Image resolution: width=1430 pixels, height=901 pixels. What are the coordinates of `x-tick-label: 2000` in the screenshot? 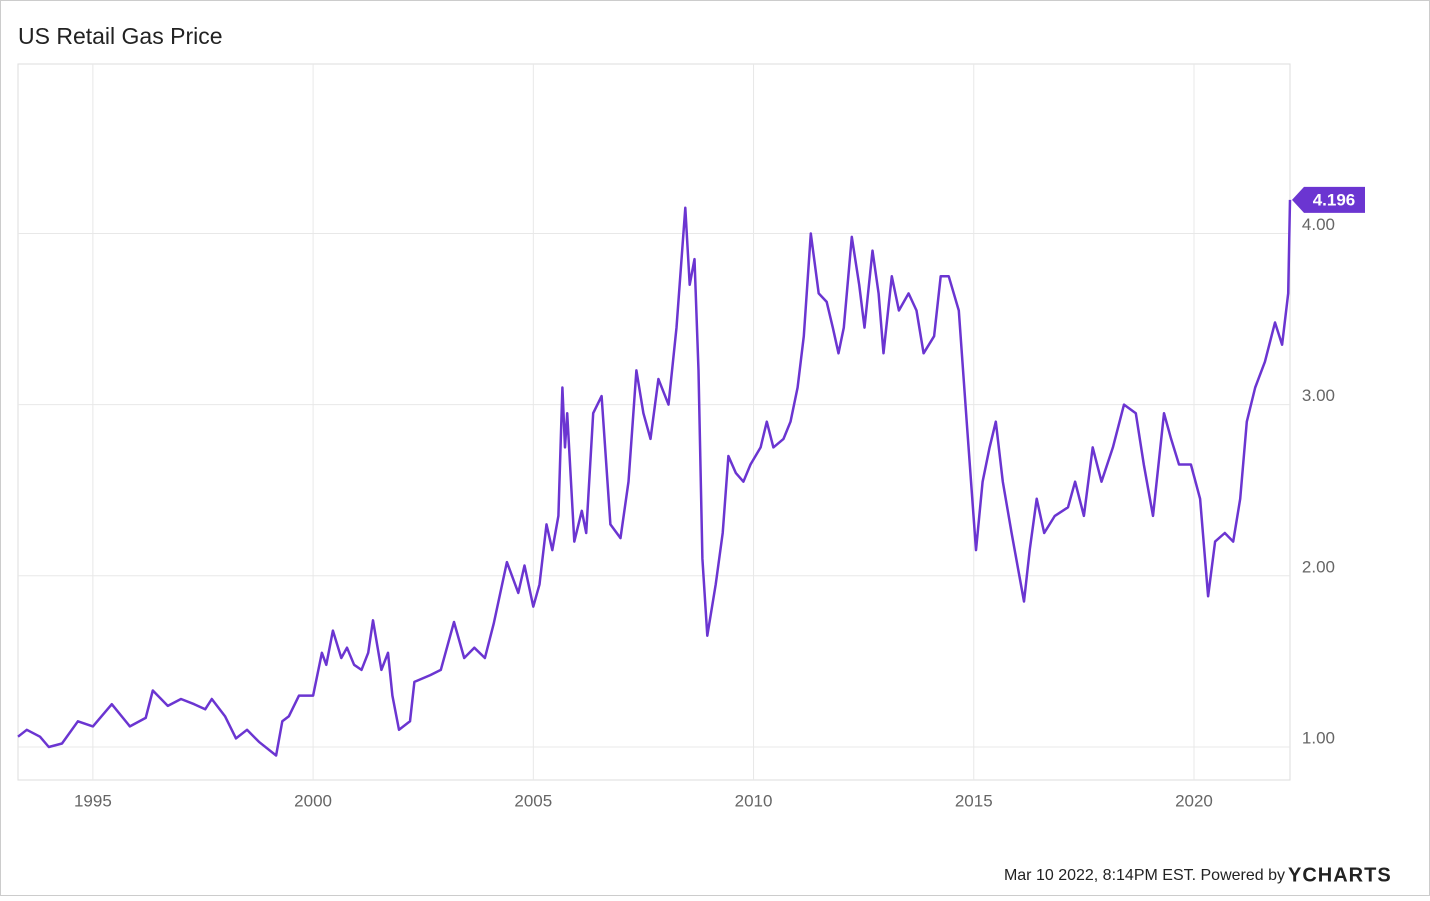 It's located at (313, 800).